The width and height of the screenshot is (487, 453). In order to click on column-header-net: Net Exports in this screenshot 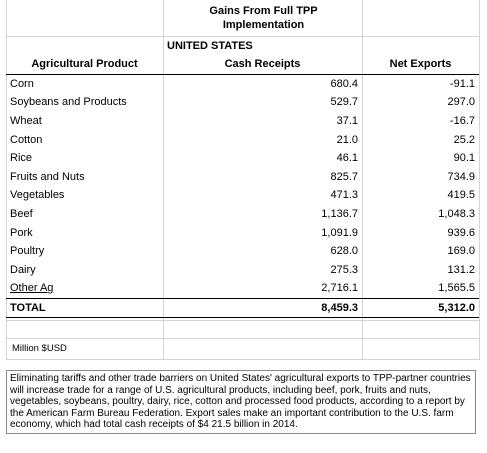, I will do `click(420, 65)`.